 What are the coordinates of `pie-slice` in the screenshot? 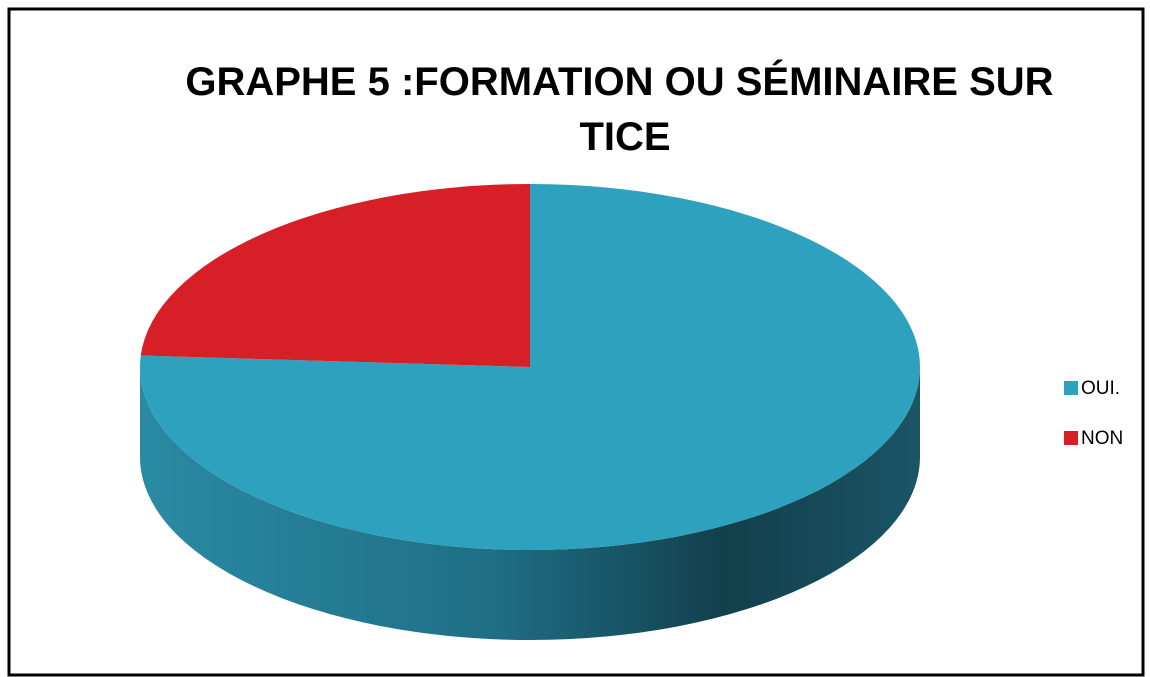 It's located at (335, 275).